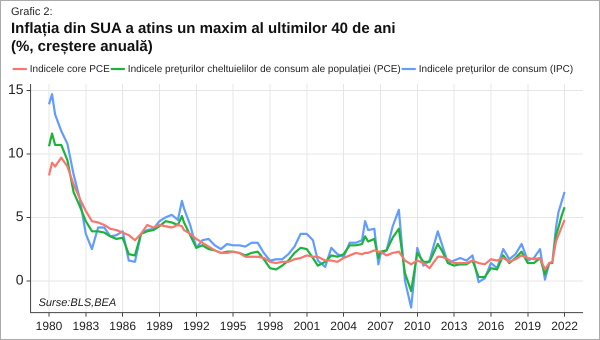  What do you see at coordinates (122, 326) in the screenshot?
I see `x-tick-label: 1986` at bounding box center [122, 326].